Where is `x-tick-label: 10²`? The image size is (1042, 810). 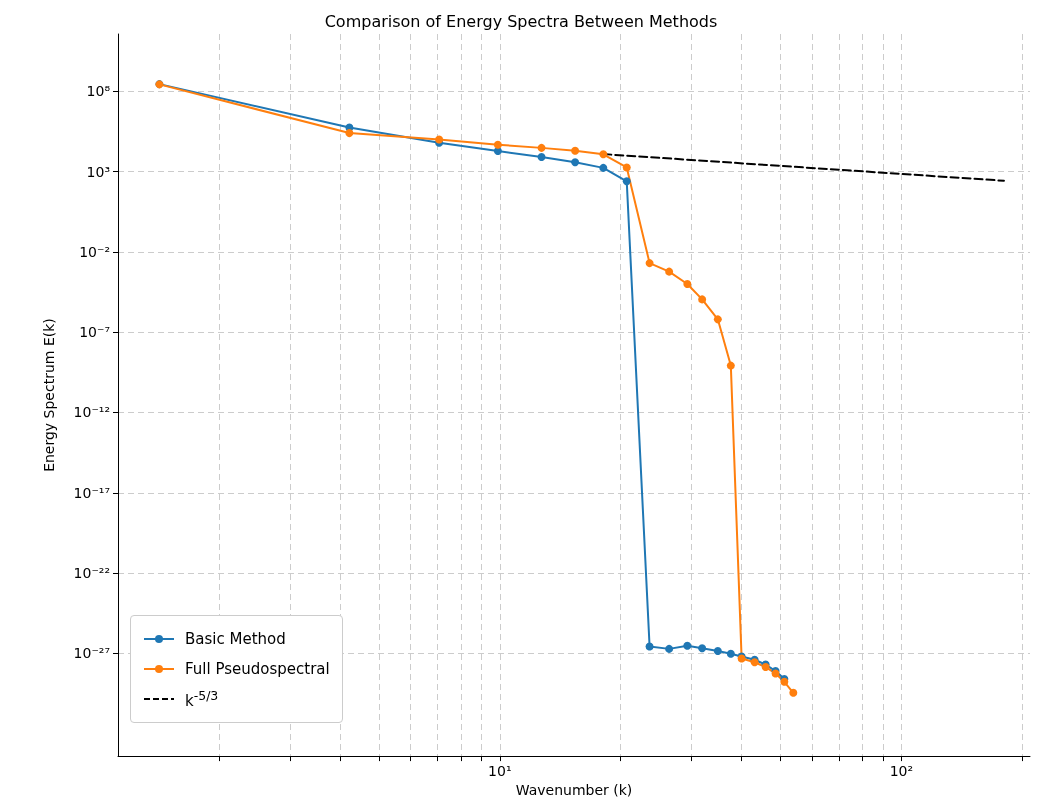 x-tick-label: 10² is located at coordinates (901, 771).